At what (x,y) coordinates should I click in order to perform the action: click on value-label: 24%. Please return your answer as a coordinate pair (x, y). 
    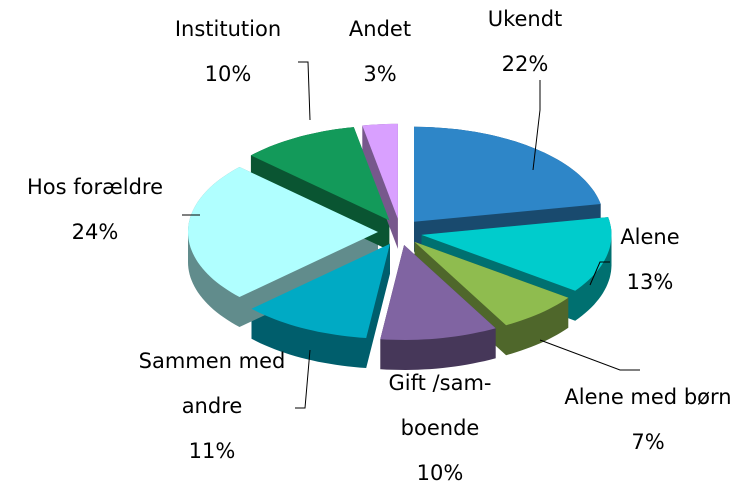
    Looking at the image, I should click on (95, 232).